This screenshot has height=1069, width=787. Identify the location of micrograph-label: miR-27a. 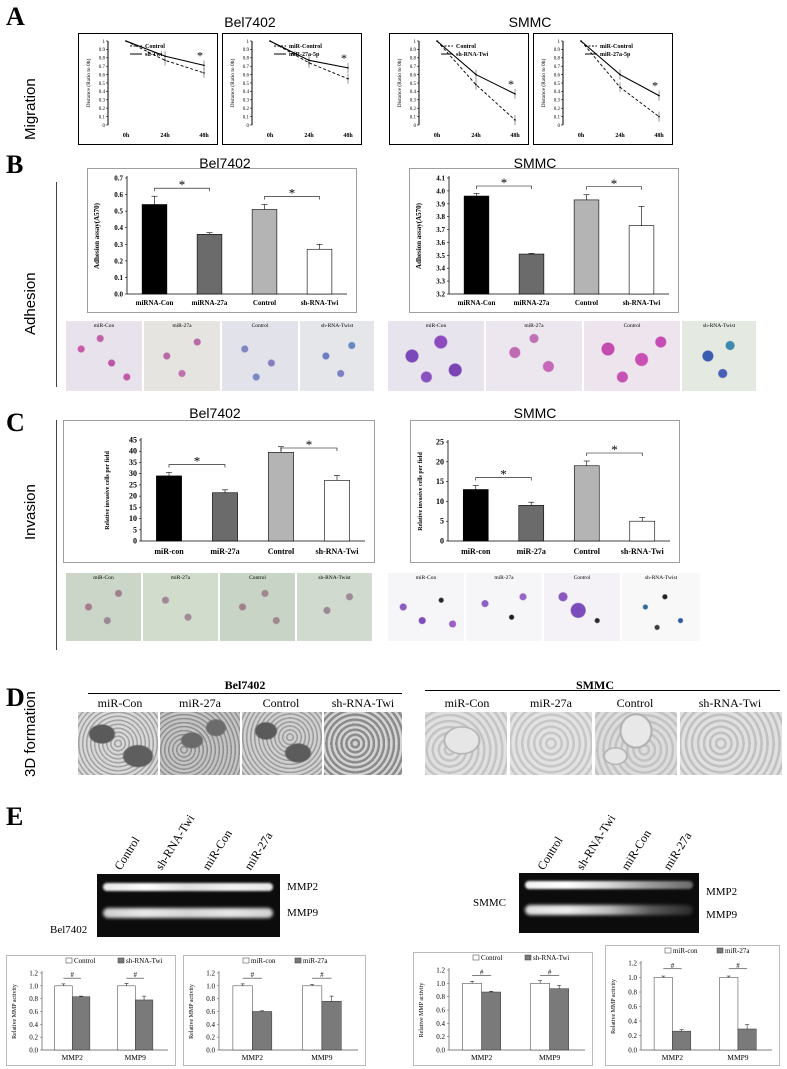
(504, 578).